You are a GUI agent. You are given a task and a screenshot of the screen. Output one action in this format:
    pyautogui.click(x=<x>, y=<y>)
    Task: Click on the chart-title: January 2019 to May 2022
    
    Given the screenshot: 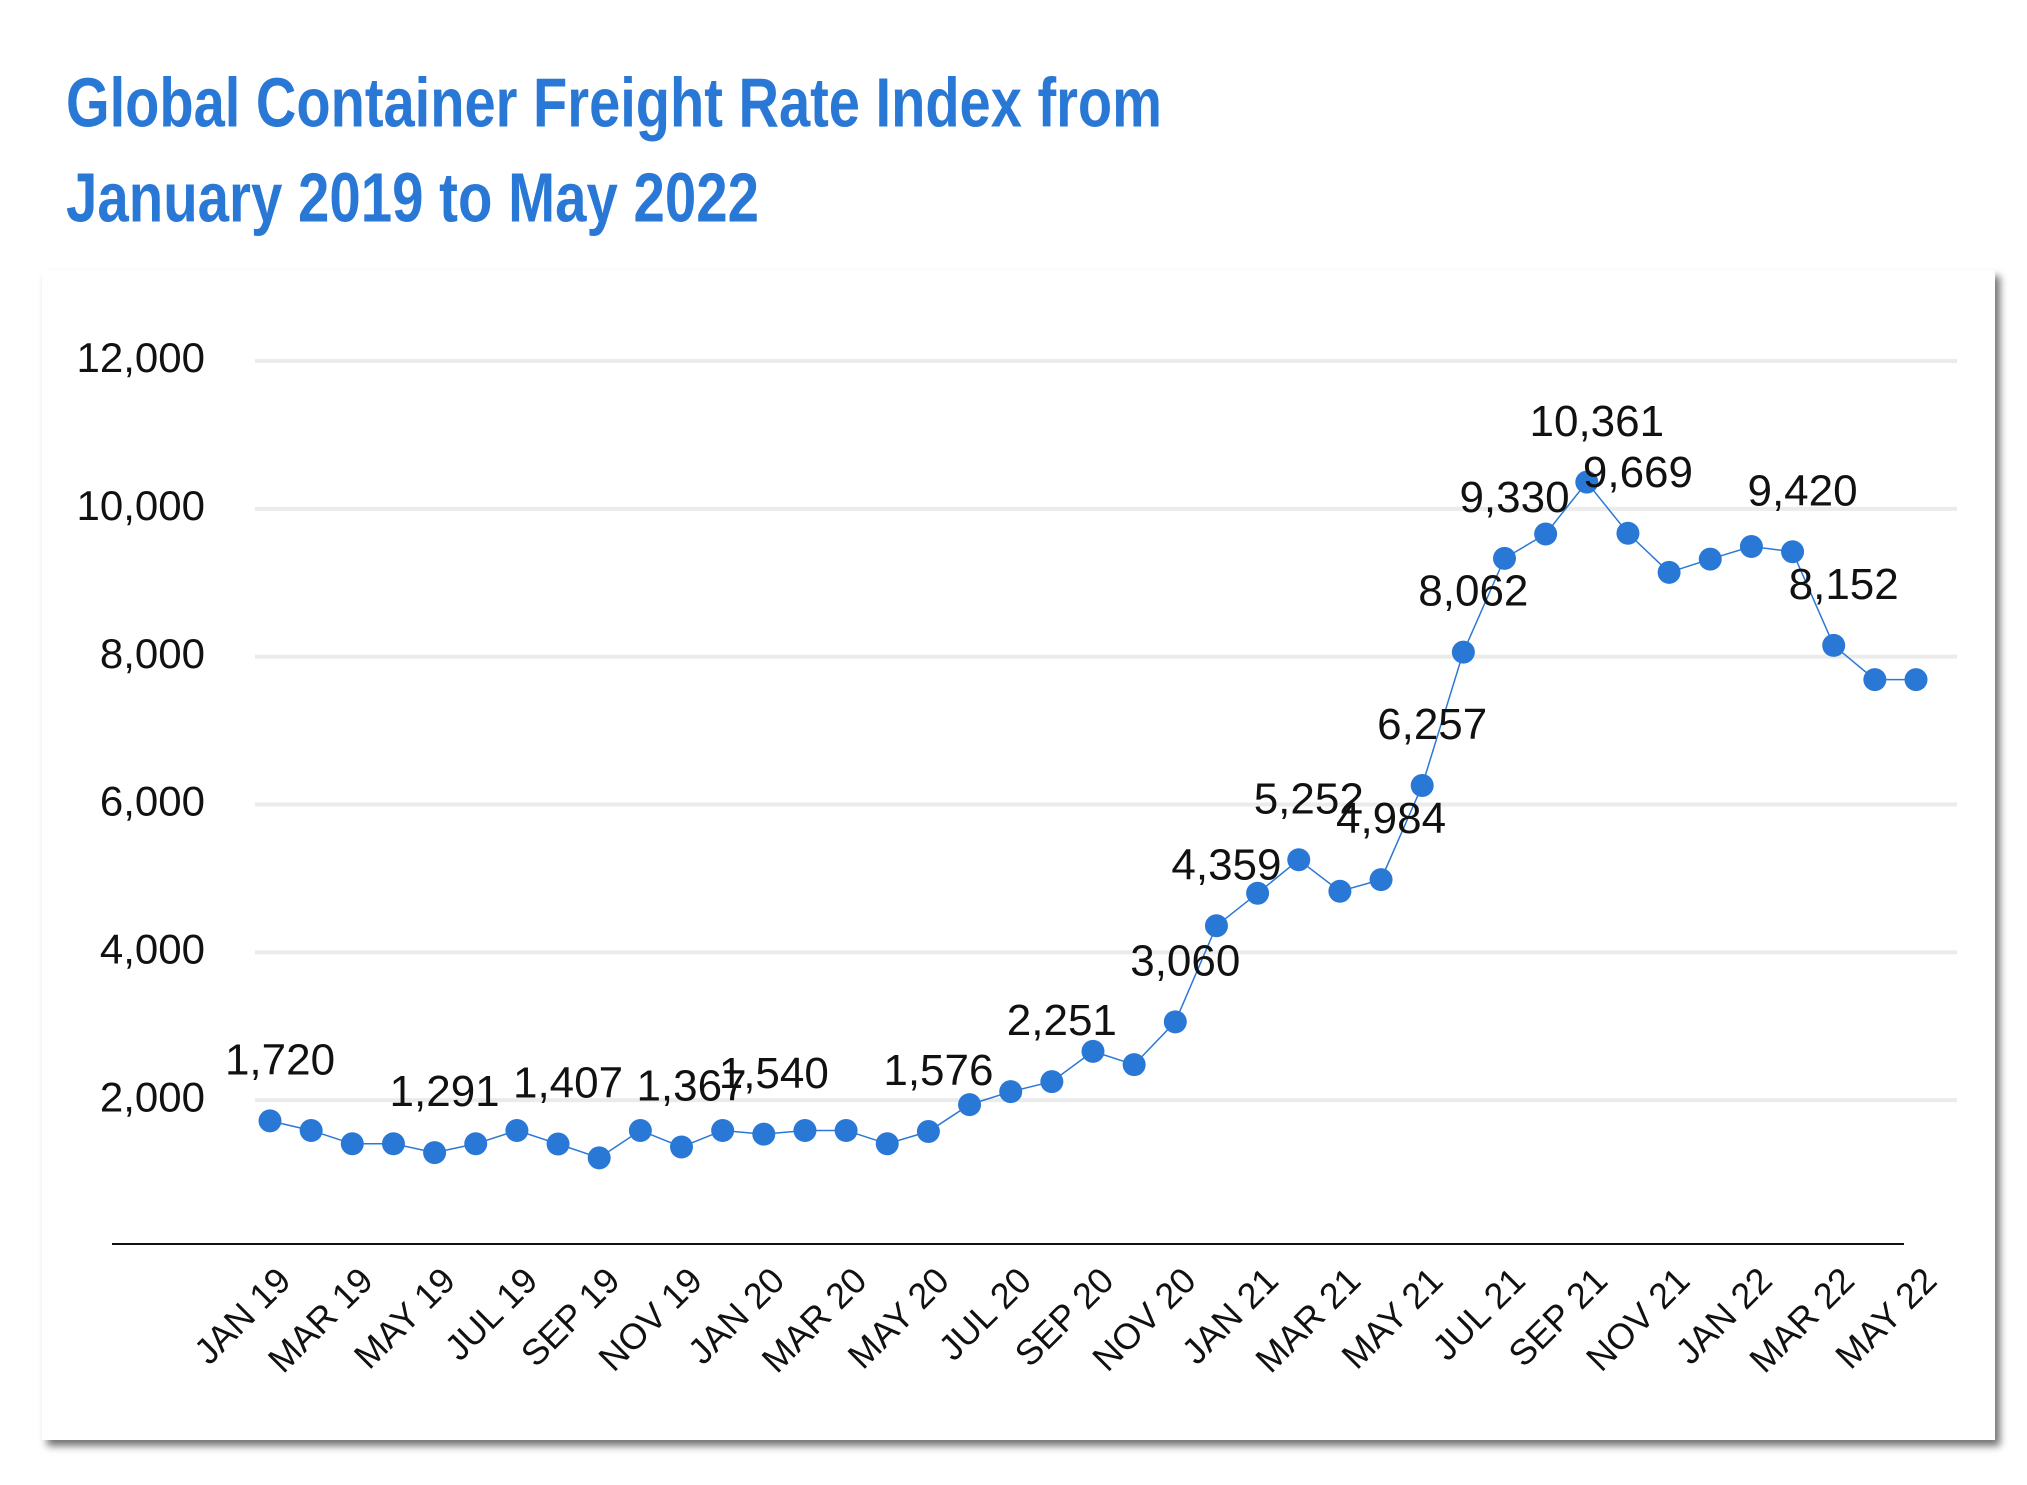 What is the action you would take?
    pyautogui.click(x=412, y=197)
    